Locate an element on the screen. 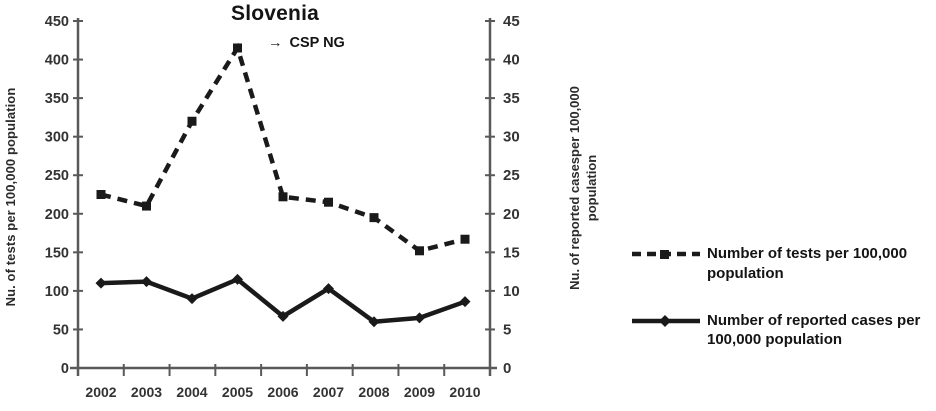 The width and height of the screenshot is (936, 411). svg-text: 15 is located at coordinates (511, 252).